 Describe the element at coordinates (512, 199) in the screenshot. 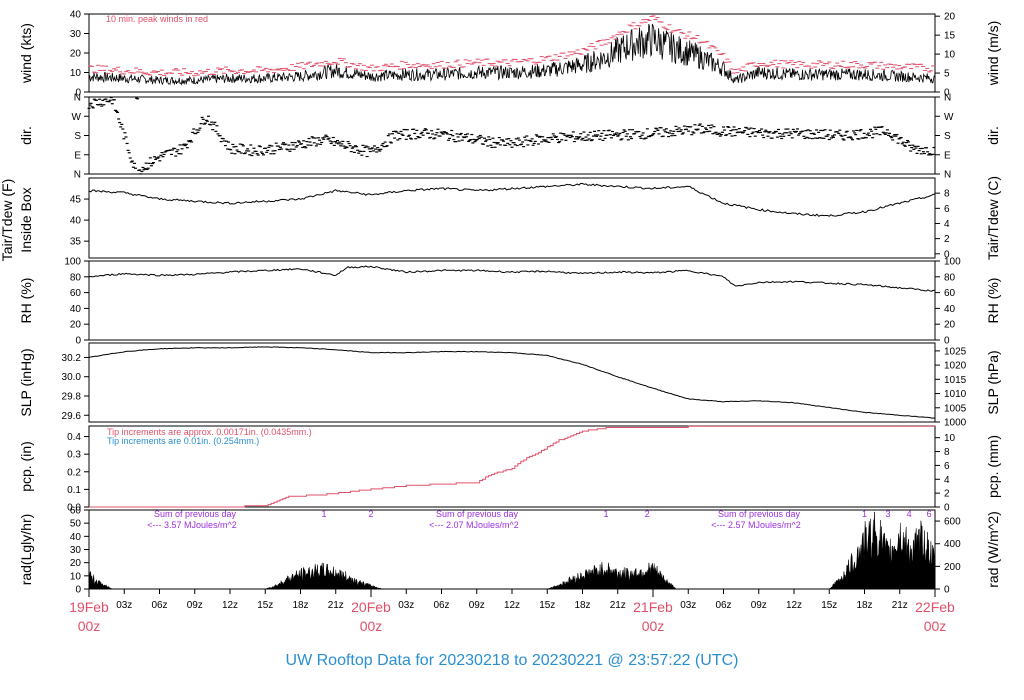

I see `temp-line` at that location.